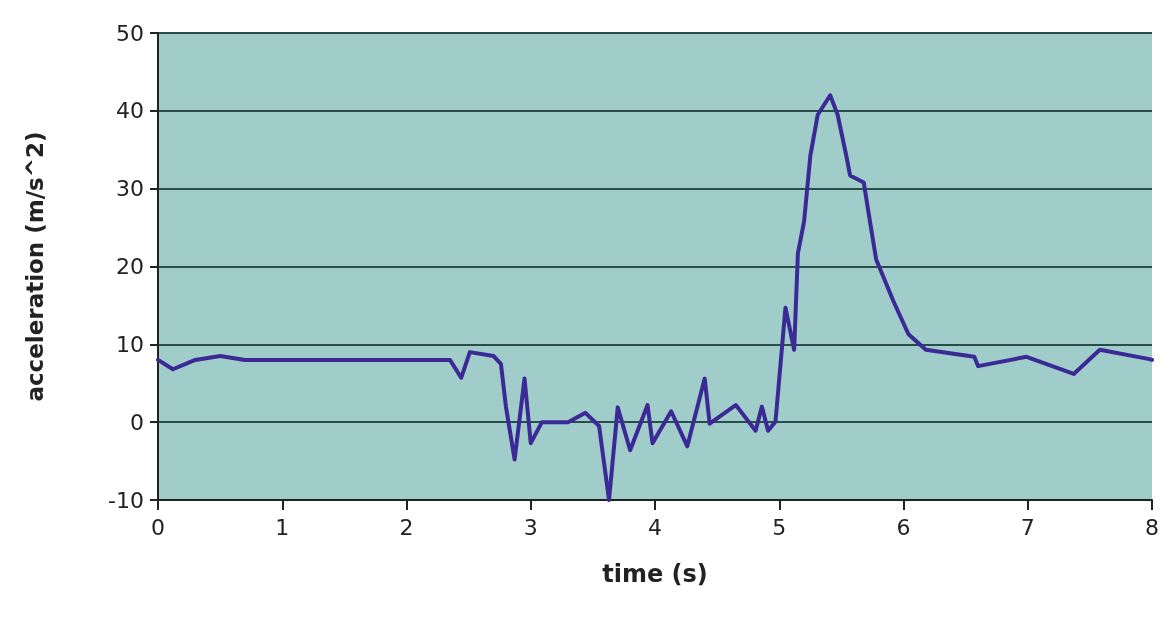  I want to click on x-tick-label: 3, so click(530, 527).